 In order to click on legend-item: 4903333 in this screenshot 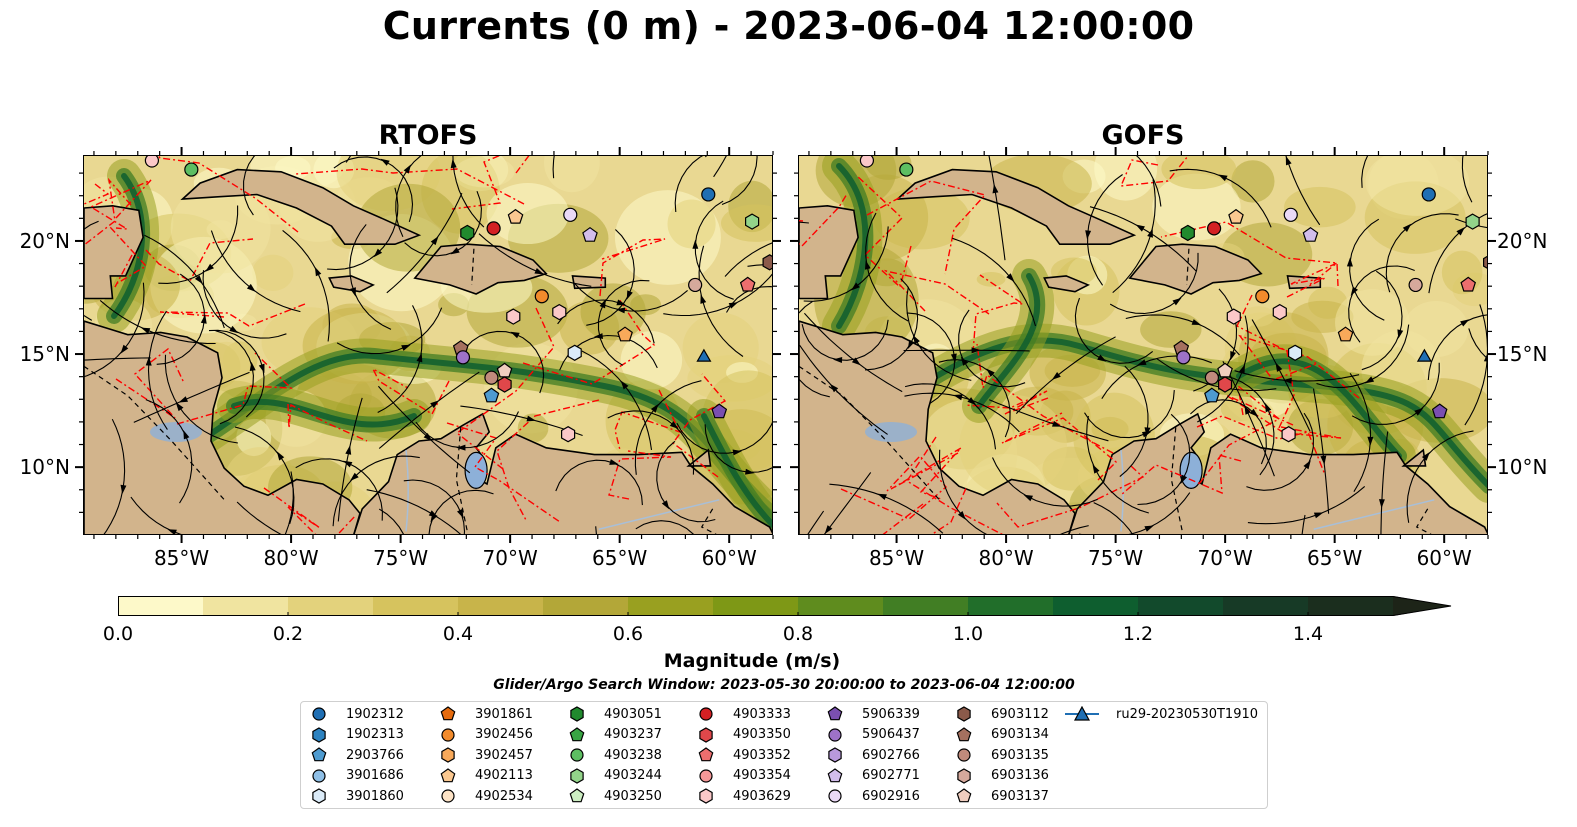, I will do `click(743, 714)`.